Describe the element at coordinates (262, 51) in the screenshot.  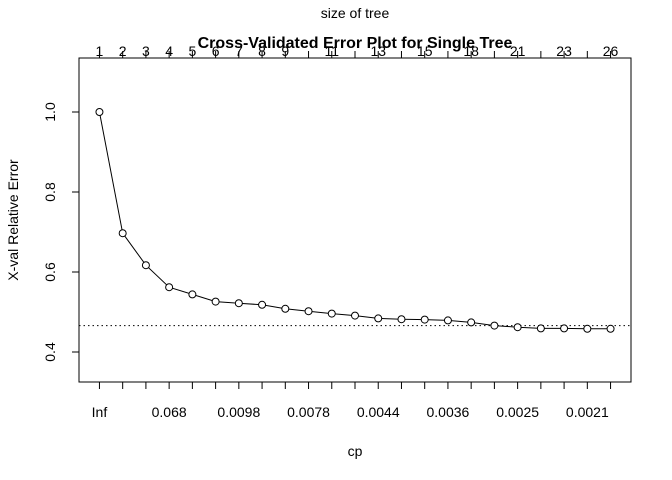
I see `top-tick-label: 8` at that location.